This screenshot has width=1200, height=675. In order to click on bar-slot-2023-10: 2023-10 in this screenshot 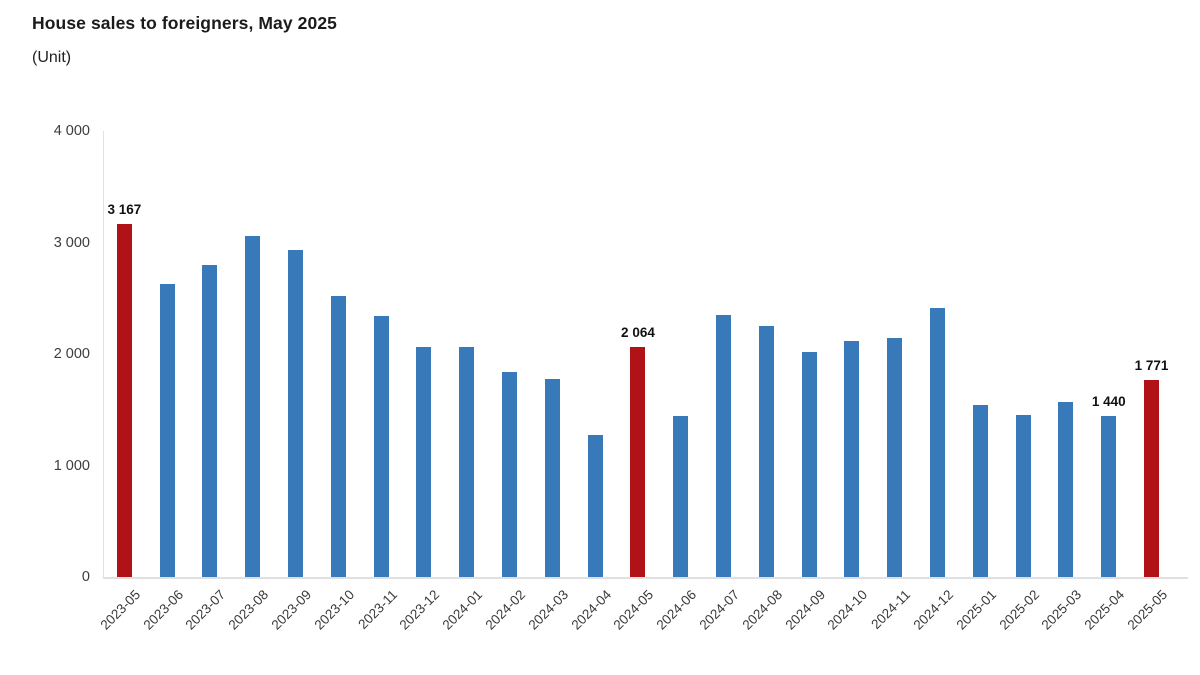, I will do `click(335, 382)`.